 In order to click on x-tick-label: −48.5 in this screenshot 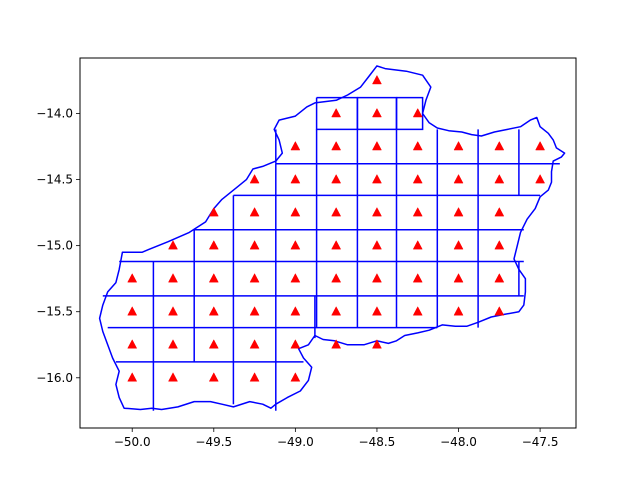, I will do `click(377, 442)`.